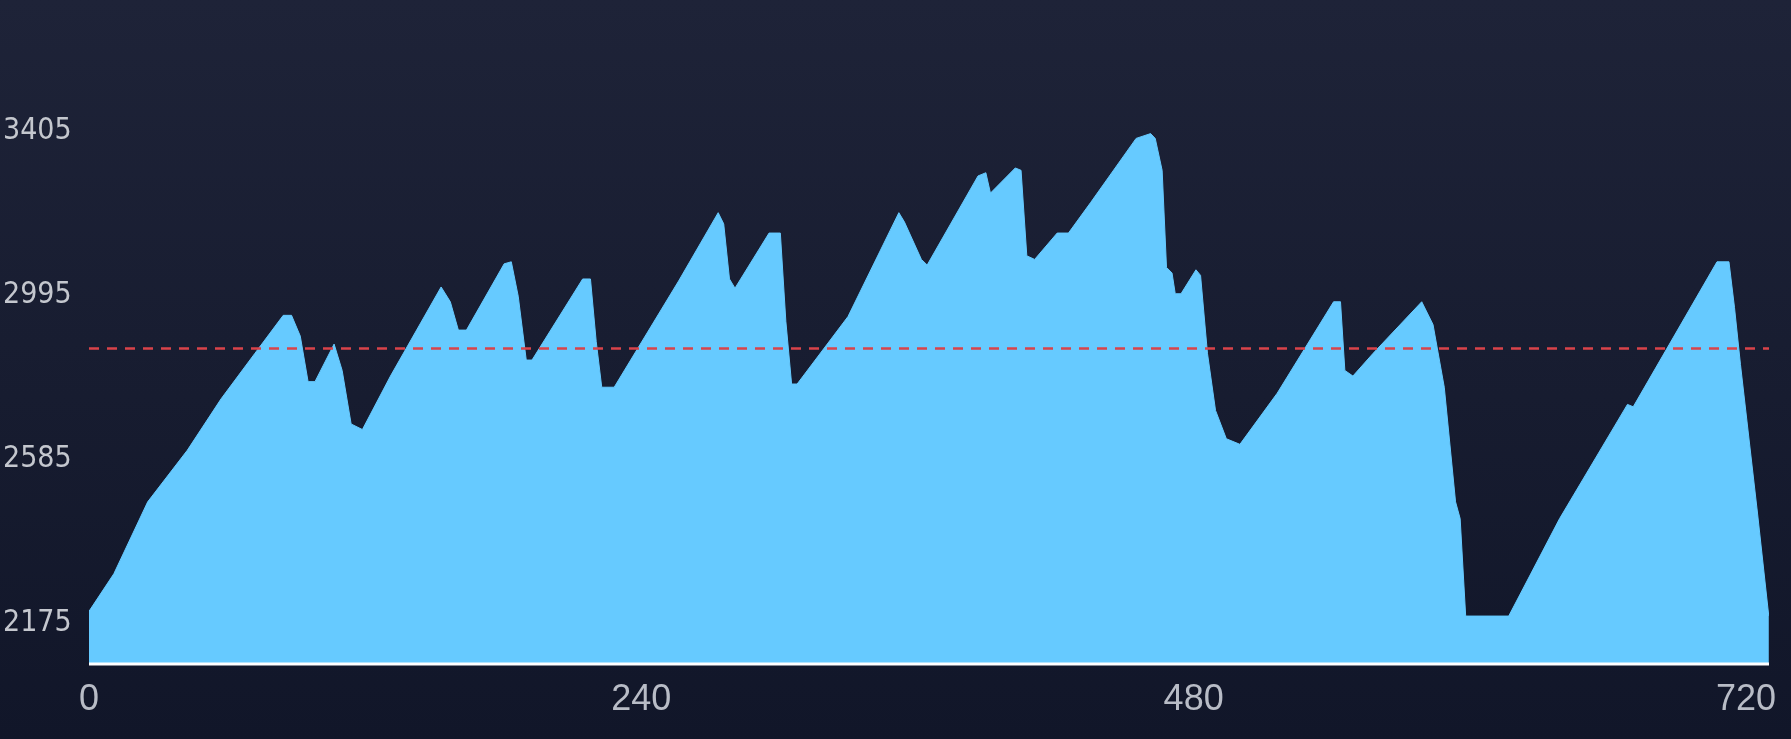 This screenshot has width=1791, height=739. What do you see at coordinates (37, 456) in the screenshot?
I see `y-tick-label: 2585` at bounding box center [37, 456].